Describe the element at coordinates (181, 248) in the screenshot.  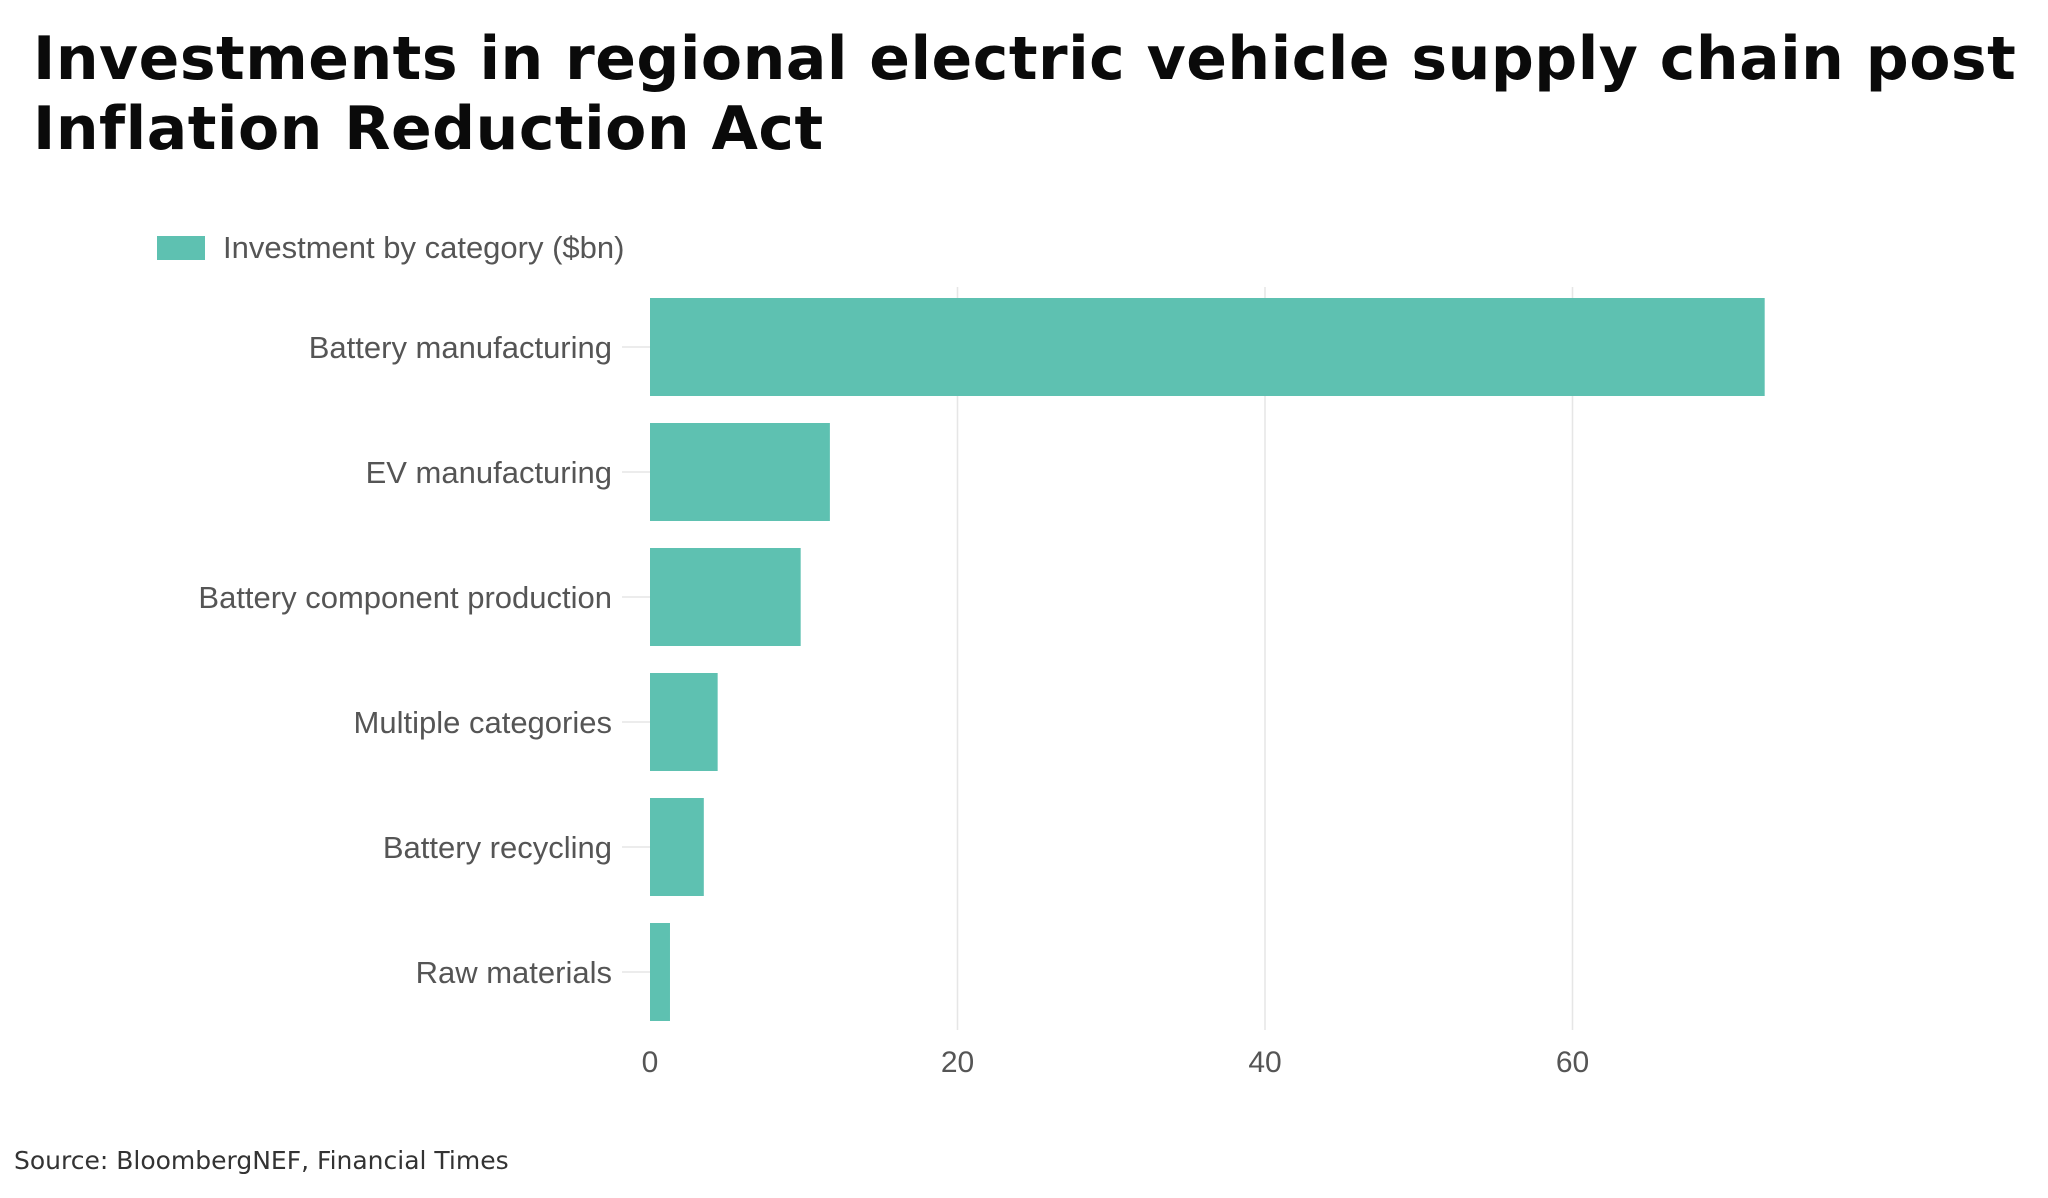
I see `legend-swatch` at that location.